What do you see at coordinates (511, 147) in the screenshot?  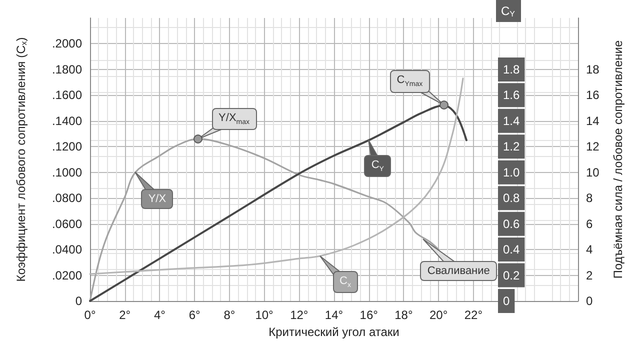 I see `y2-tick-label: 1.2` at bounding box center [511, 147].